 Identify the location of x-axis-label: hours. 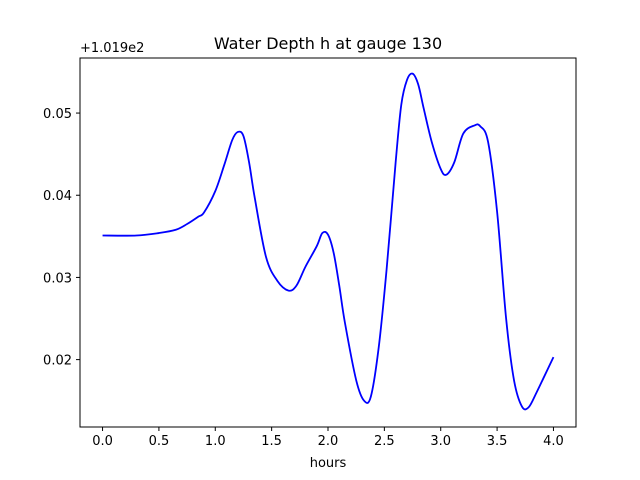
(328, 463).